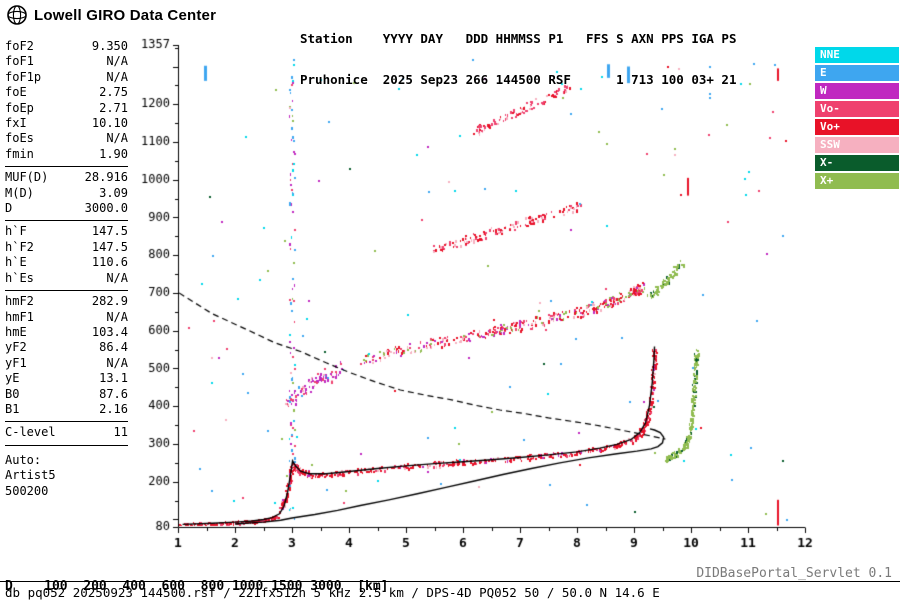  I want to click on param-row: B0 87.6, so click(66, 394).